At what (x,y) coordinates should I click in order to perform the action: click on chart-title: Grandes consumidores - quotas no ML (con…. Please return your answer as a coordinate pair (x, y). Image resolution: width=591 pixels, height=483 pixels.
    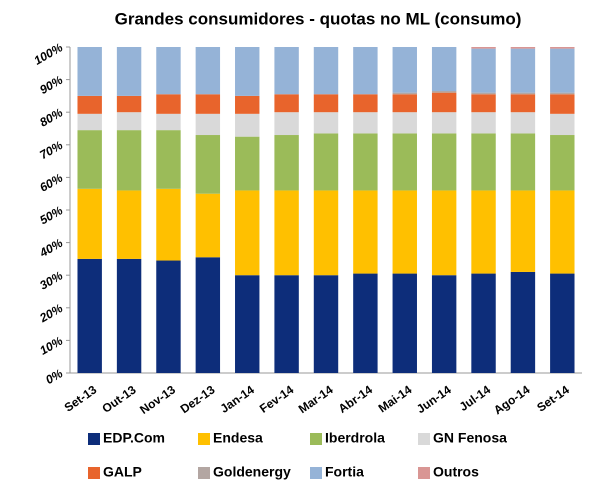
    Looking at the image, I should click on (318, 18).